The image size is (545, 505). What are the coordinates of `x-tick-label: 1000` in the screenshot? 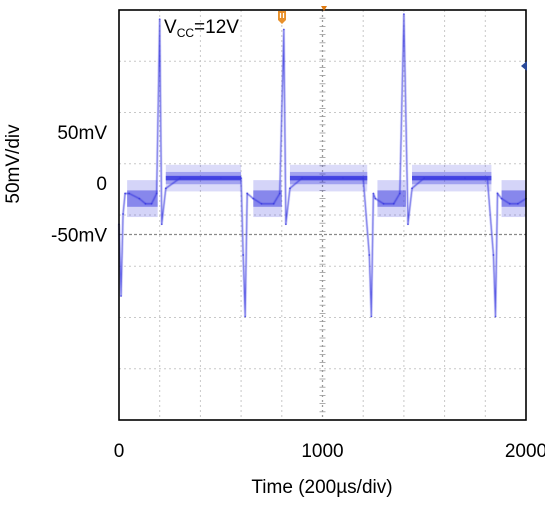 It's located at (322, 451).